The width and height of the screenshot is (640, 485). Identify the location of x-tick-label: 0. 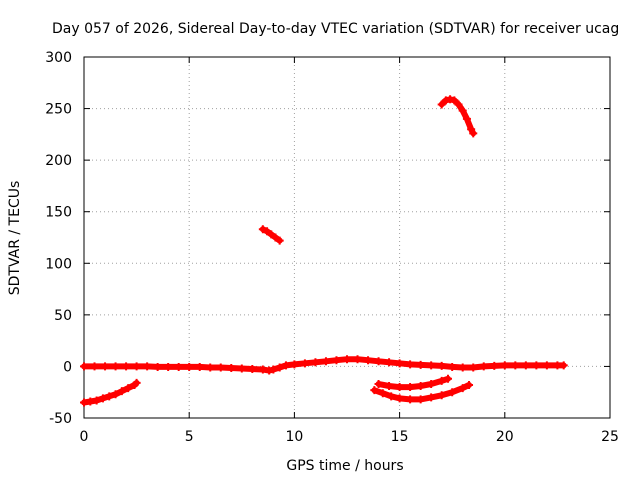
(84, 437).